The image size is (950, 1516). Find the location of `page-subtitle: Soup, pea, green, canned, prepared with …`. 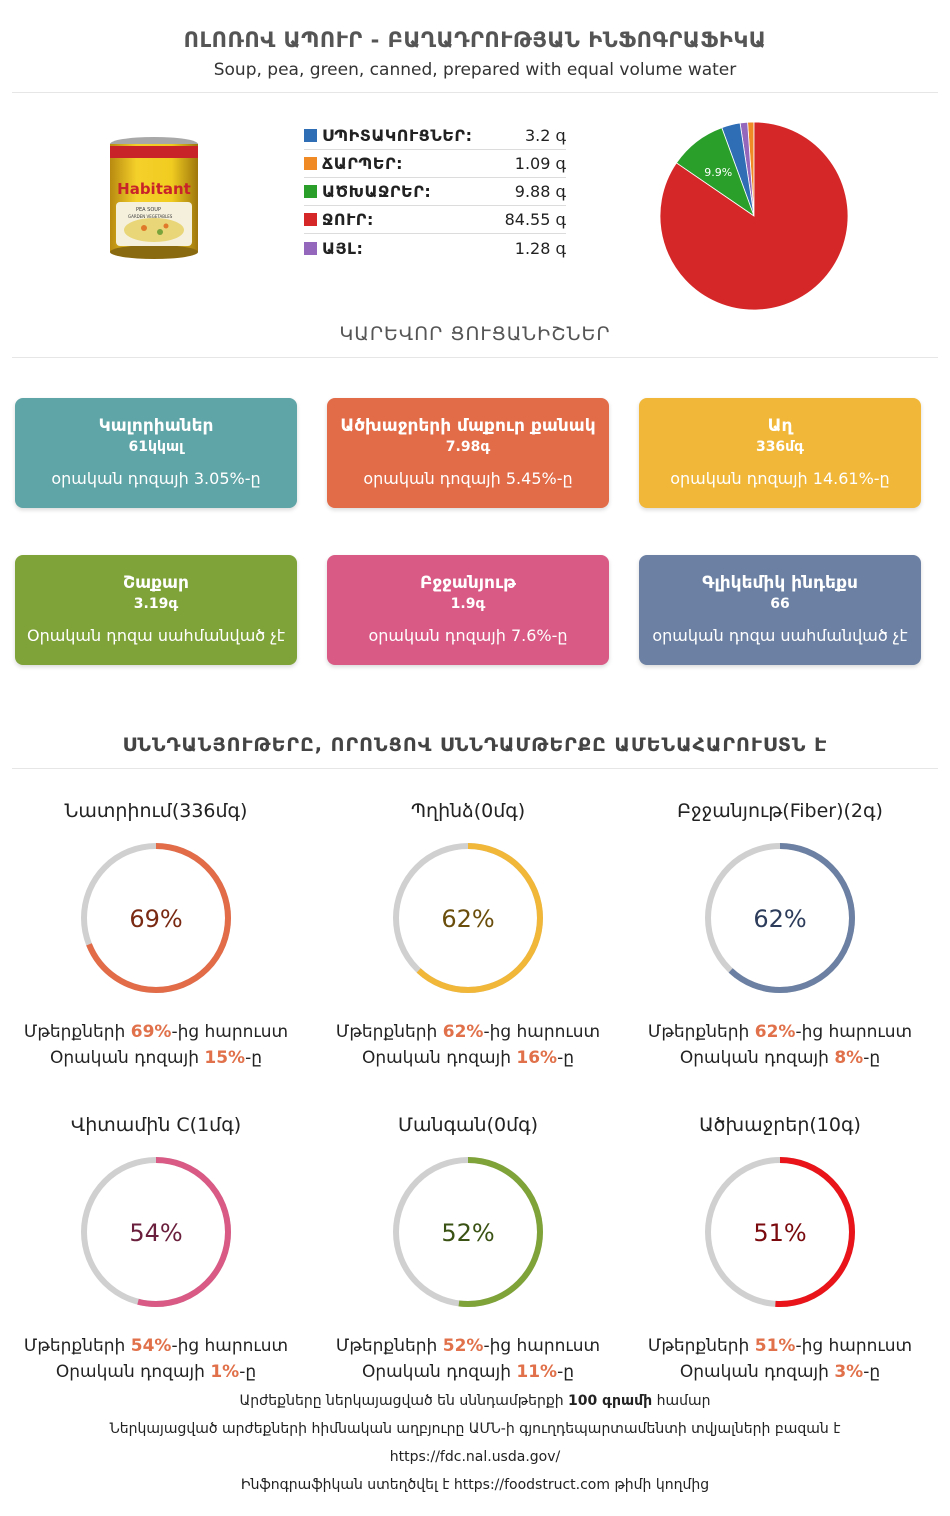

page-subtitle: Soup, pea, green, canned, prepared with … is located at coordinates (475, 70).